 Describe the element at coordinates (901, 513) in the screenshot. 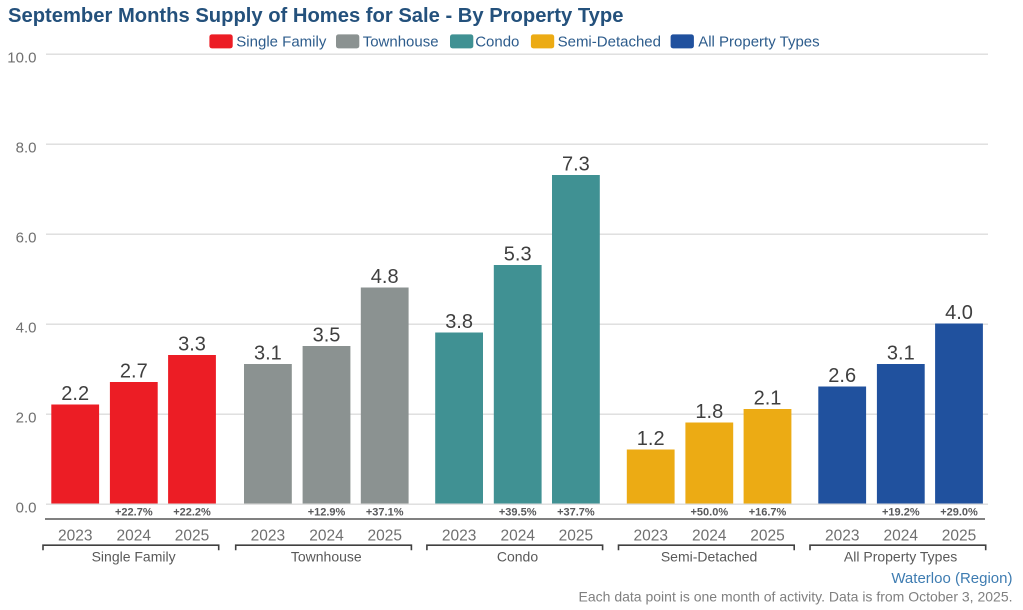

I see `svg-text: +19.2%` at that location.